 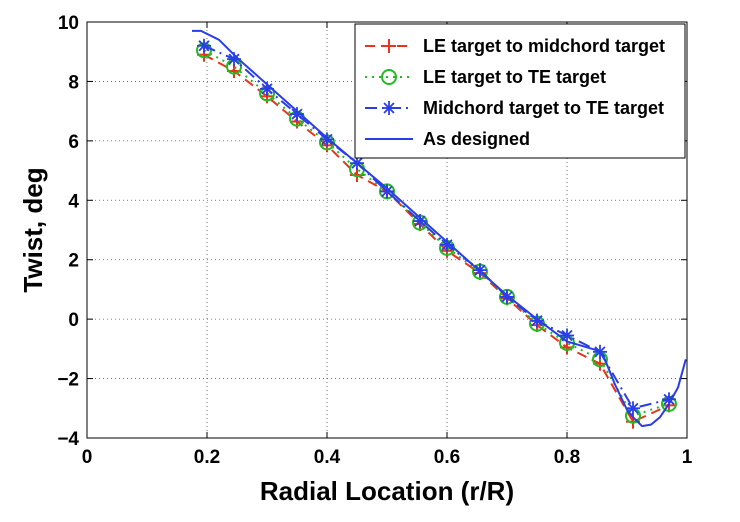 I want to click on y-tick-label: 0, so click(x=73, y=320).